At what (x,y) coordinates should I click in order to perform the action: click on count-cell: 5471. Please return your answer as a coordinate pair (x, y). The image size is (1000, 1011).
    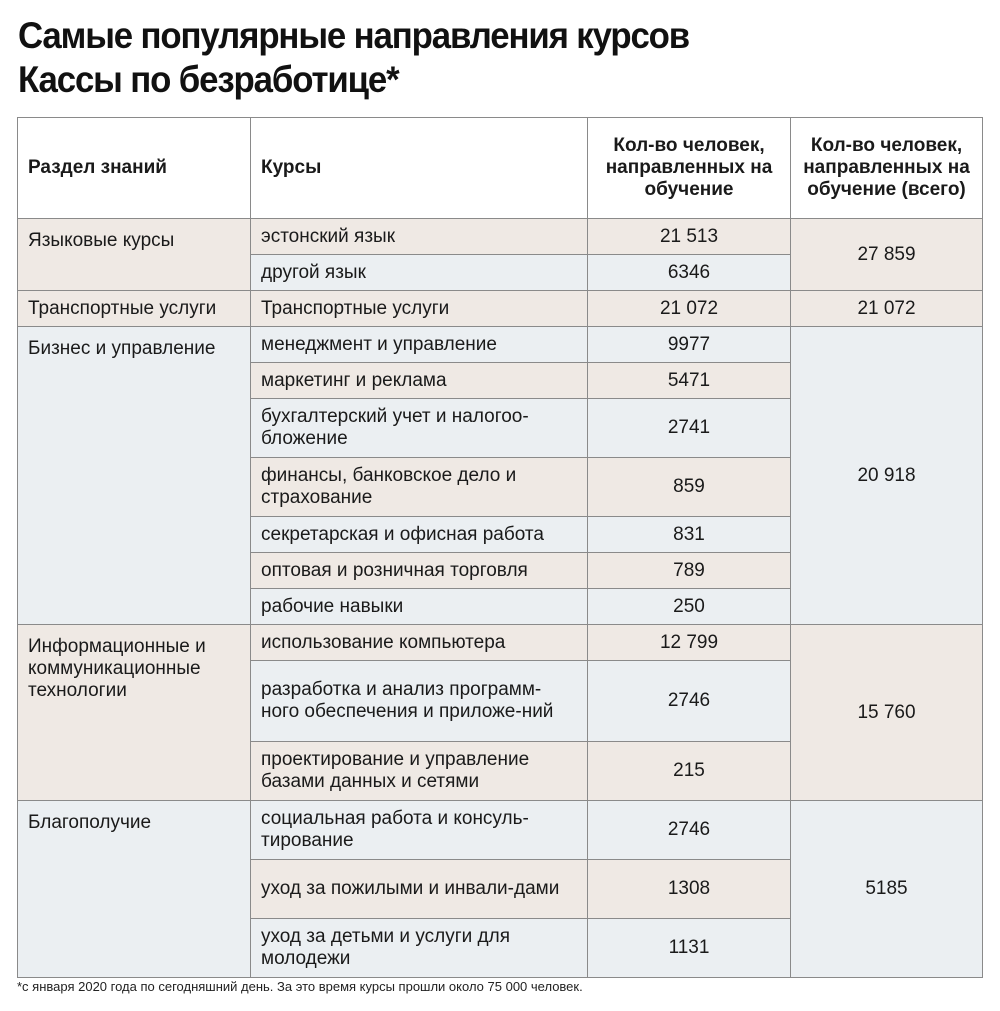
    Looking at the image, I should click on (689, 380).